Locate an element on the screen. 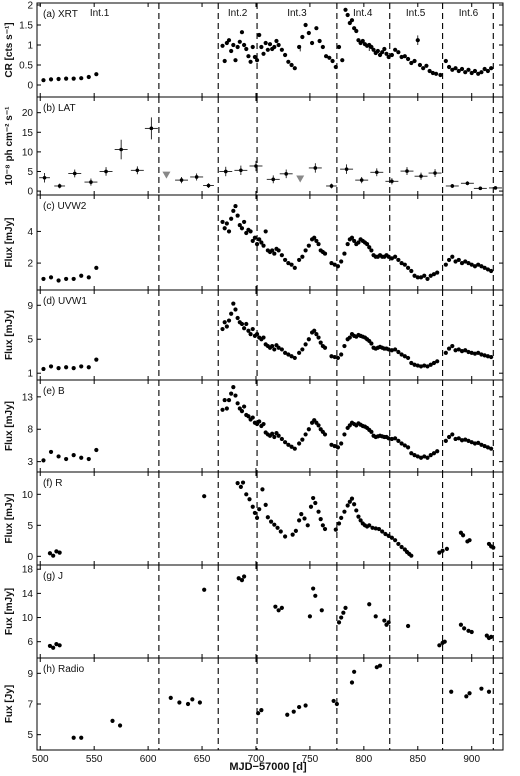  y-axis-label: CR [cts s⁻¹] is located at coordinates (9, 49).